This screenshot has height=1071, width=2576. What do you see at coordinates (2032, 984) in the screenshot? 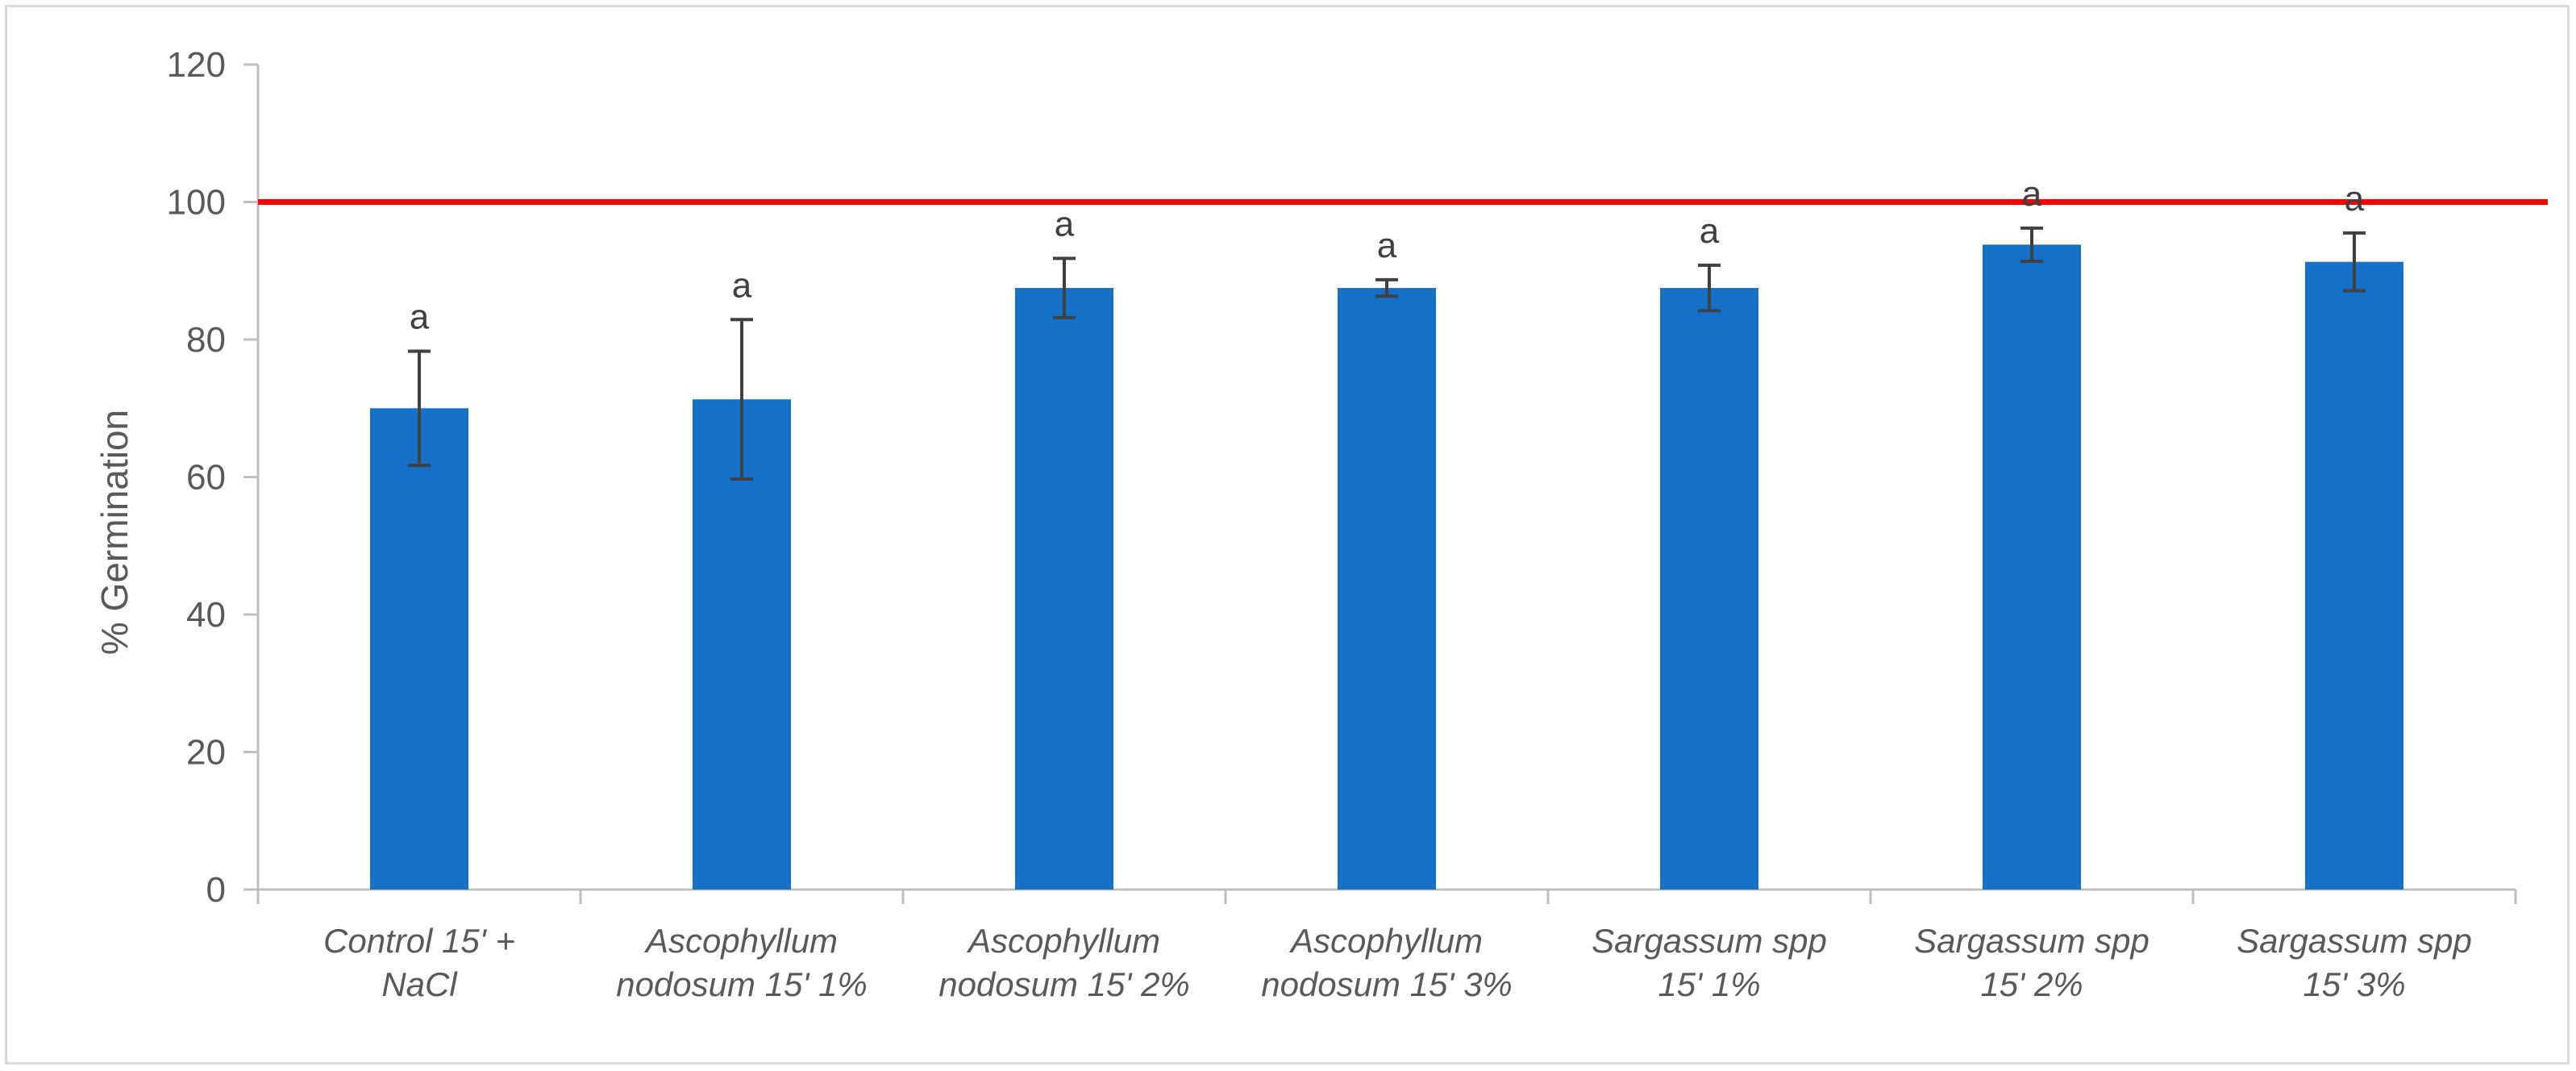
I see `x-category-label: 15' 2%` at bounding box center [2032, 984].